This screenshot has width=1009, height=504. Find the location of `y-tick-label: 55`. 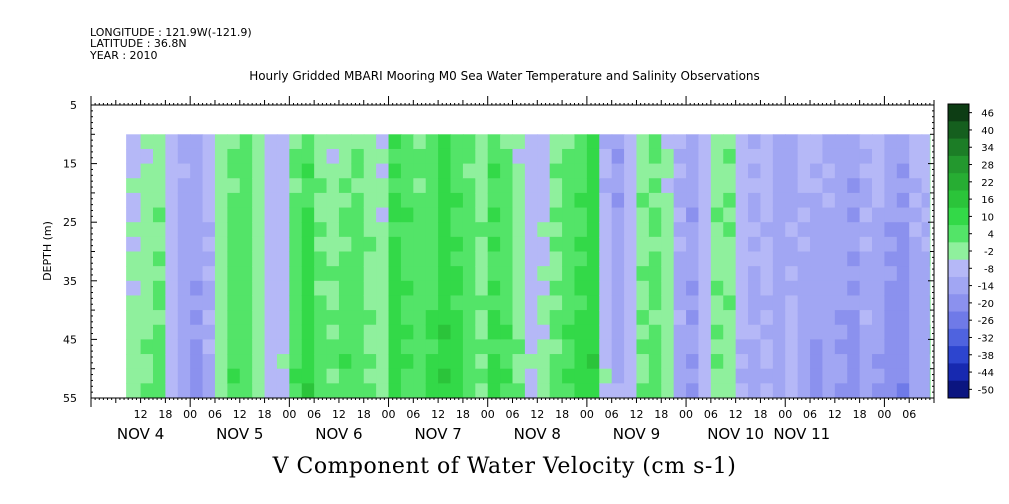

y-tick-label: 55 is located at coordinates (70, 398).